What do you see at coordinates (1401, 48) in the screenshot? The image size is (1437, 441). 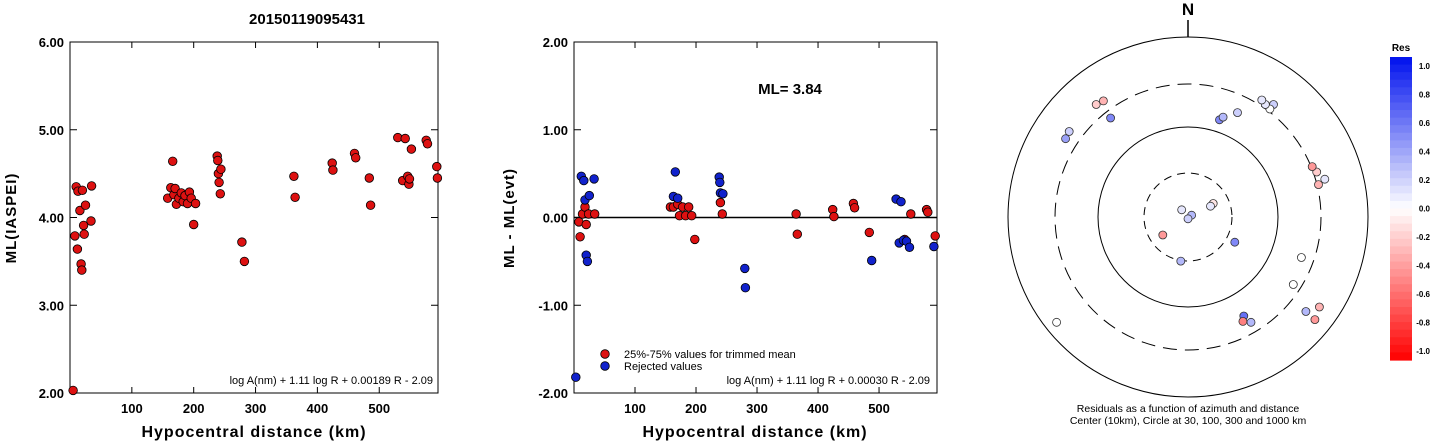 I see `colorbar-title: Res` at bounding box center [1401, 48].